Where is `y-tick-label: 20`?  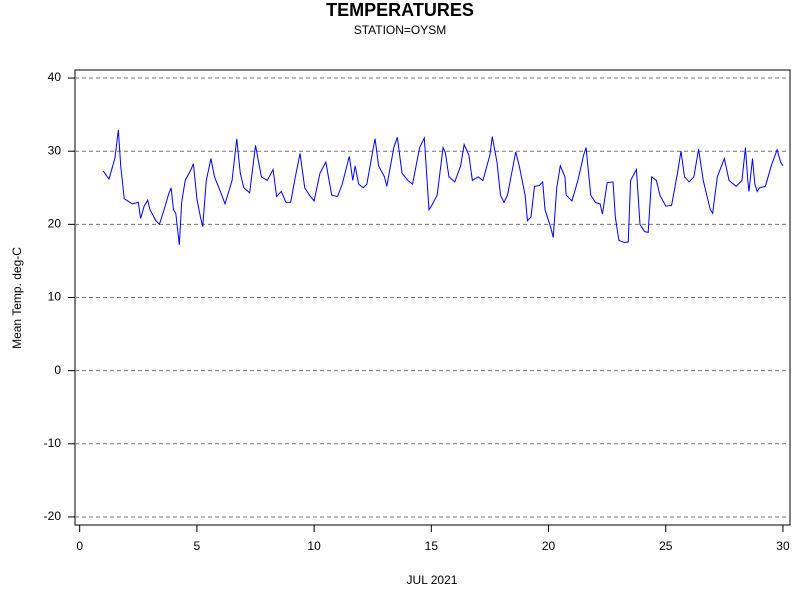
y-tick-label: 20 is located at coordinates (55, 224).